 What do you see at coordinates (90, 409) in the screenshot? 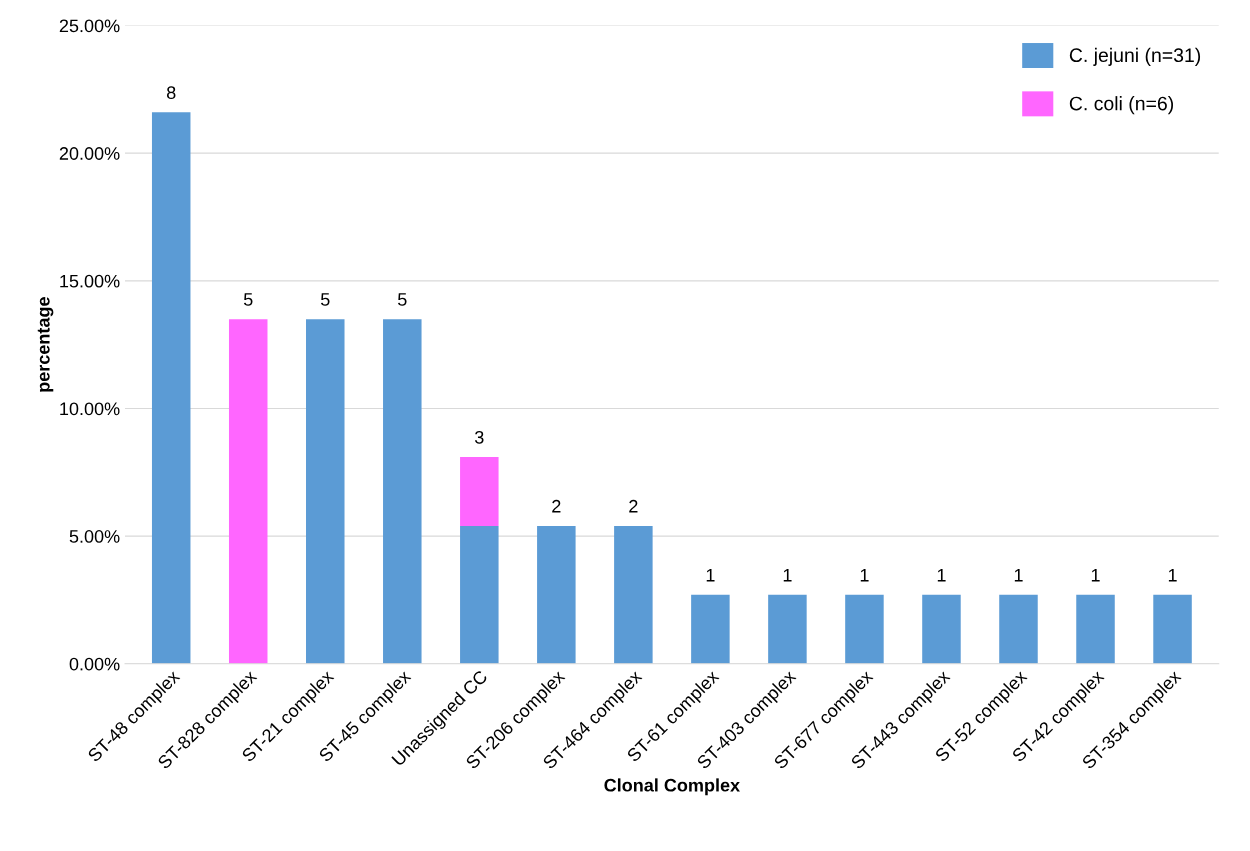
I see `y-tick-label: 10.00%` at bounding box center [90, 409].